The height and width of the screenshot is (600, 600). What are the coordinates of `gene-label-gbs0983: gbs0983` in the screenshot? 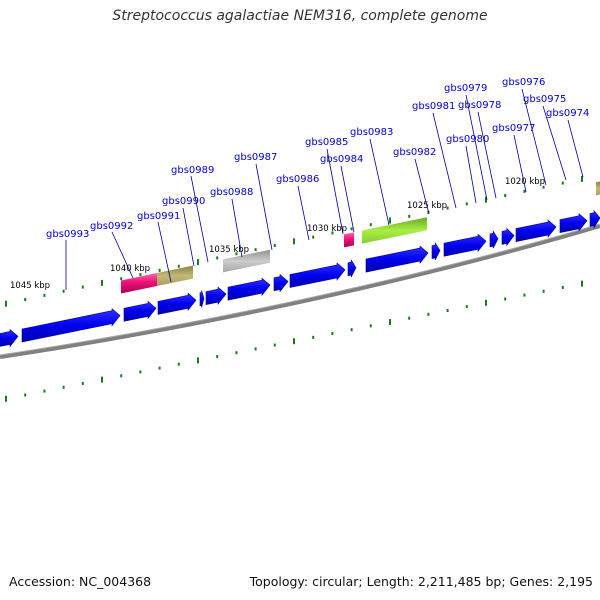 It's located at (371, 132).